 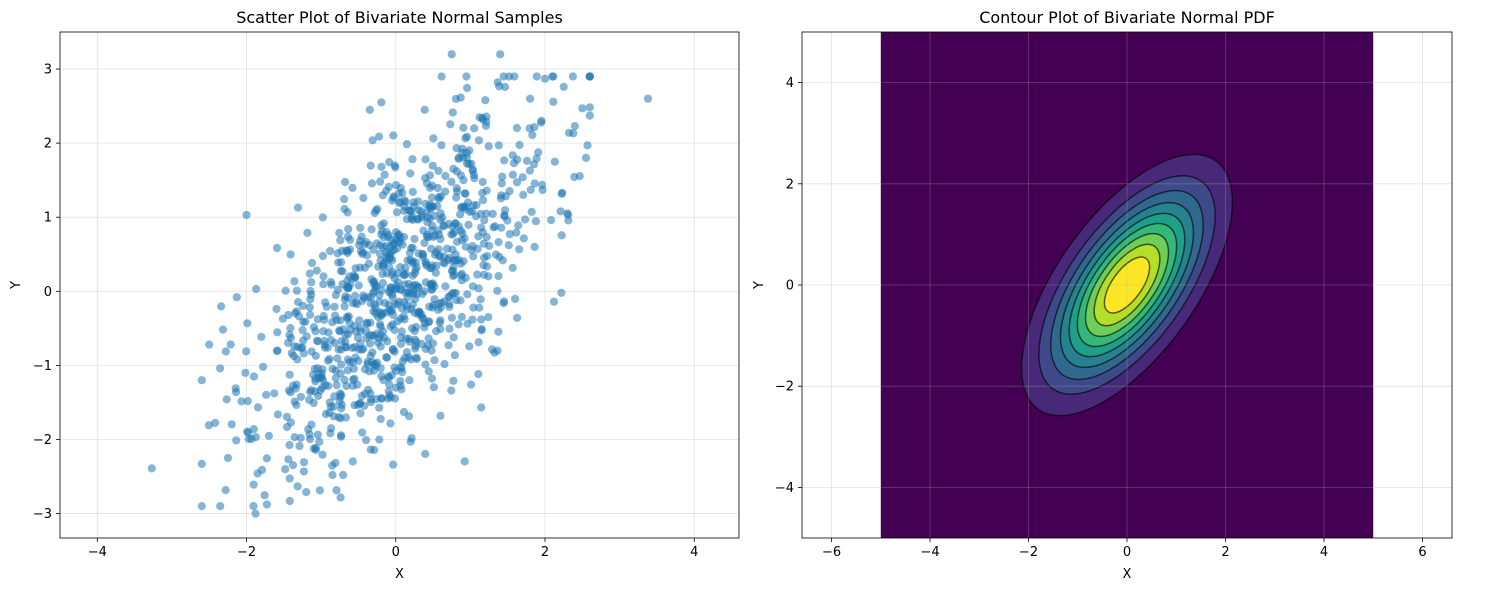 What do you see at coordinates (1422, 552) in the screenshot?
I see `x-tick-label: 6` at bounding box center [1422, 552].